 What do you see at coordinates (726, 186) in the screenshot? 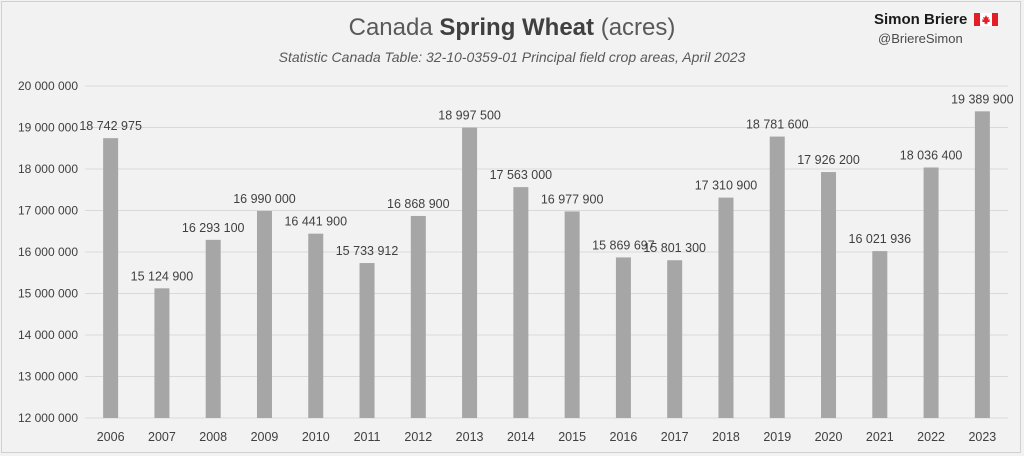
I see `data-label-2018: 17 310 900` at bounding box center [726, 186].